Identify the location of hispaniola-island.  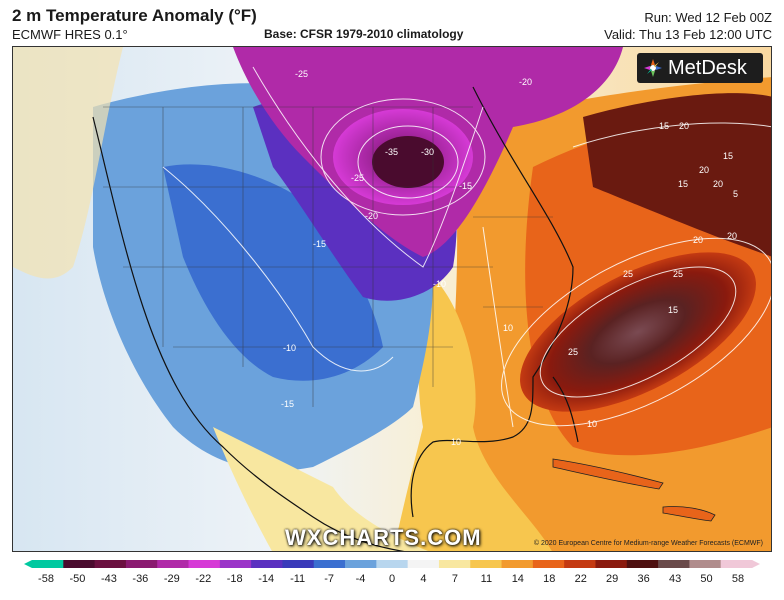
(689, 514).